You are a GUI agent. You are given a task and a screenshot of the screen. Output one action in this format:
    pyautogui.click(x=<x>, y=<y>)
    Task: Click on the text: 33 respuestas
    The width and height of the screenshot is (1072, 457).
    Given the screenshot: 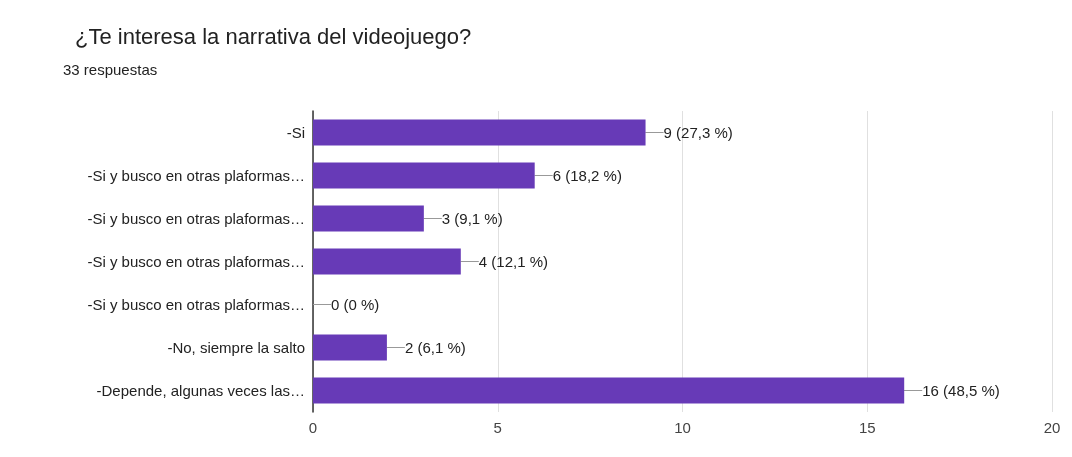 What is the action you would take?
    pyautogui.click(x=110, y=69)
    